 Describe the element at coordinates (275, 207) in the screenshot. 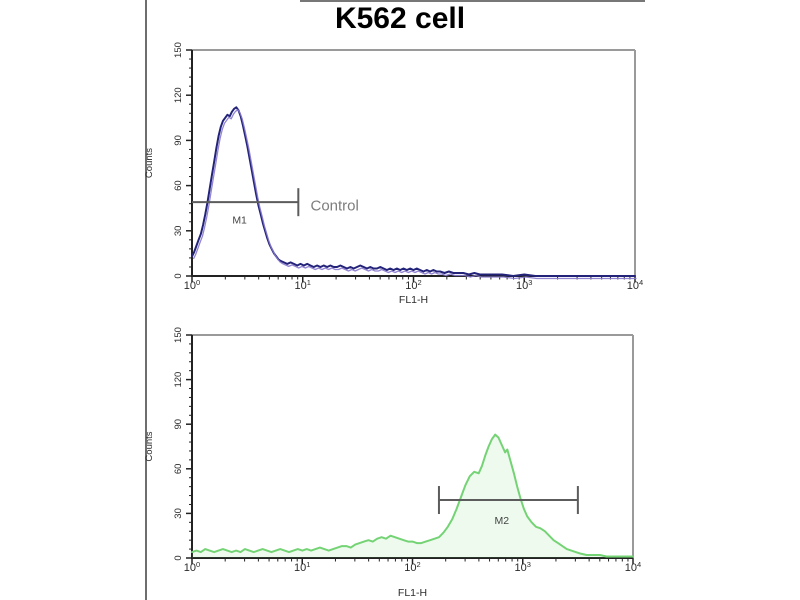

I see `gate-M1: M1 Control` at that location.